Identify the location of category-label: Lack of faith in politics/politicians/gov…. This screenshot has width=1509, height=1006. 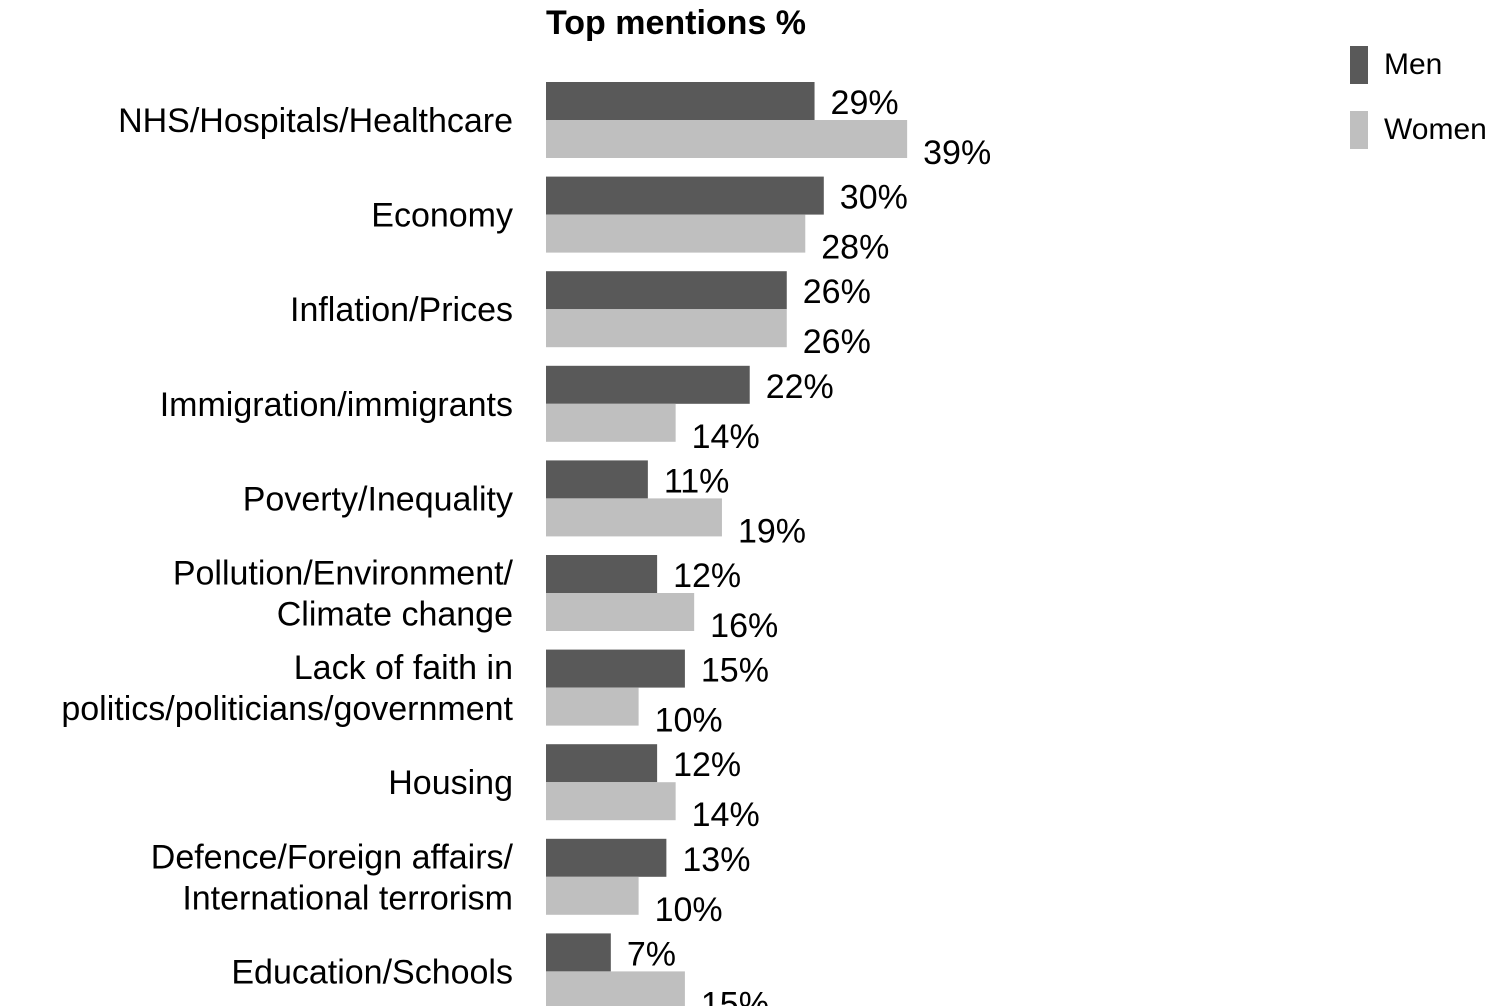
(287, 688).